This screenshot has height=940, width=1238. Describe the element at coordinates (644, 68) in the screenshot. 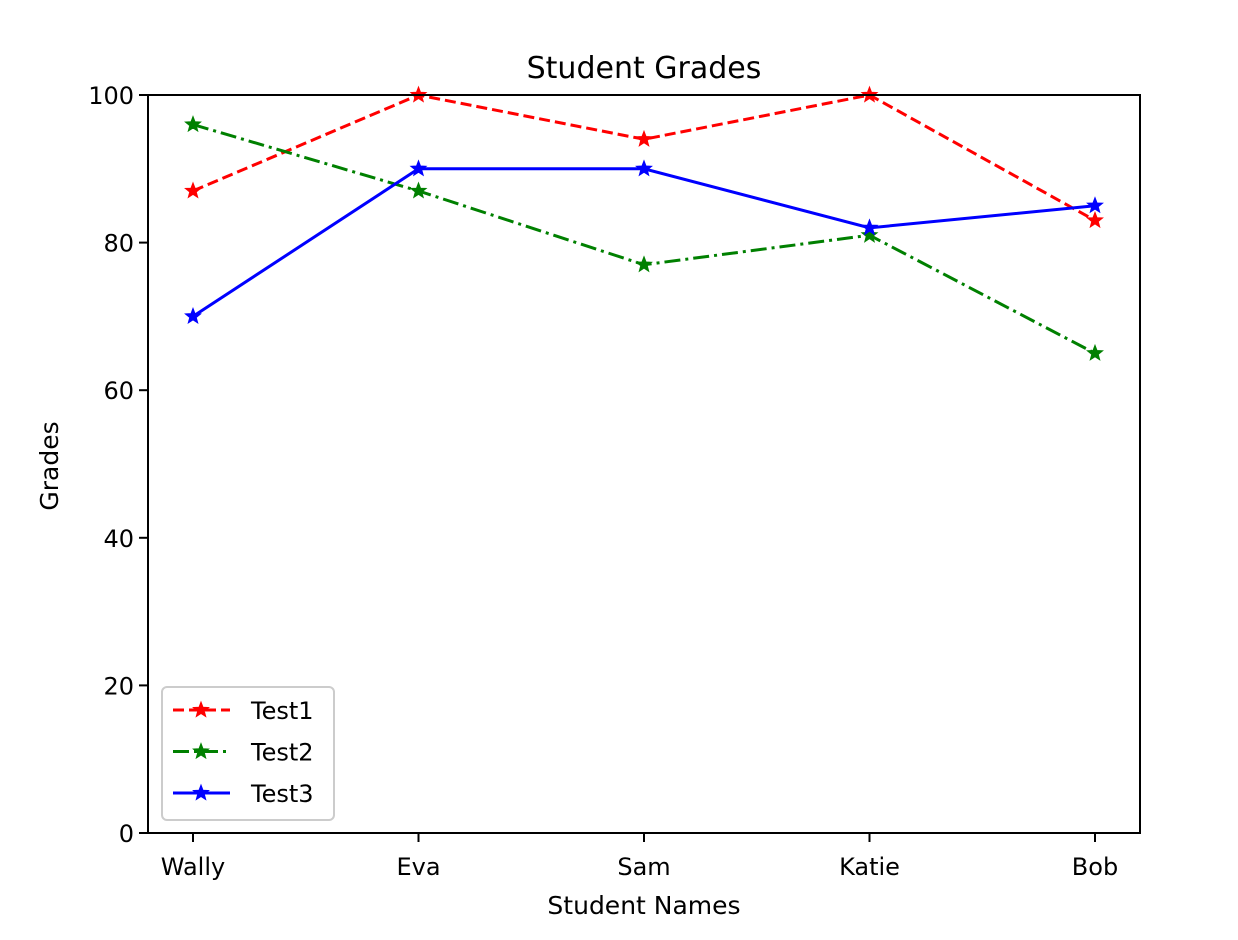

I see `chart-title: Student Grades` at that location.